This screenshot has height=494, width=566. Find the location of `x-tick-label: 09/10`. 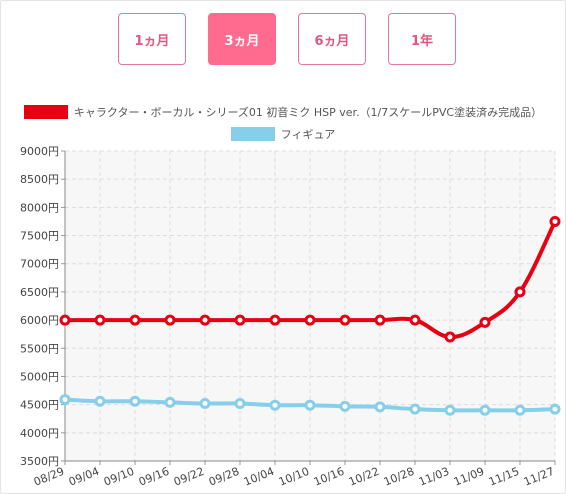

x-tick-label: 09/10 is located at coordinates (119, 477).